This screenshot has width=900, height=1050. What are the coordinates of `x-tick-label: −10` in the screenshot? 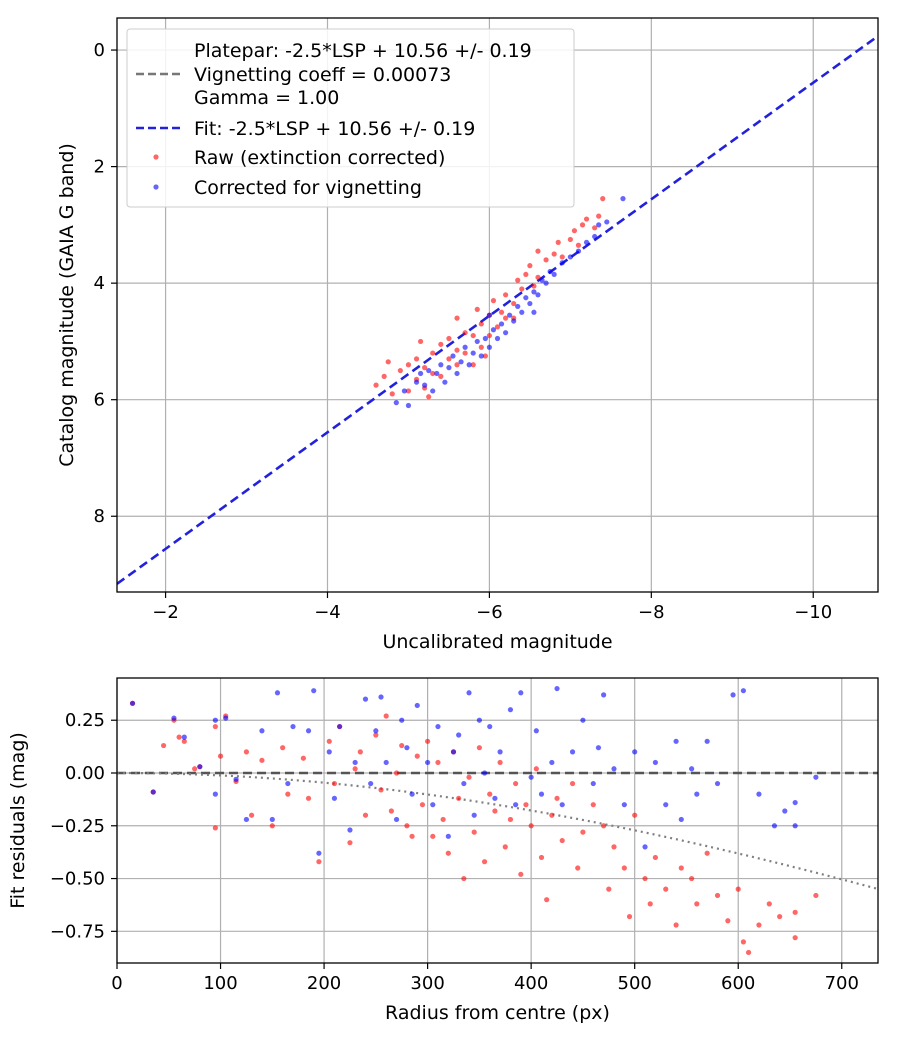 It's located at (813, 612).